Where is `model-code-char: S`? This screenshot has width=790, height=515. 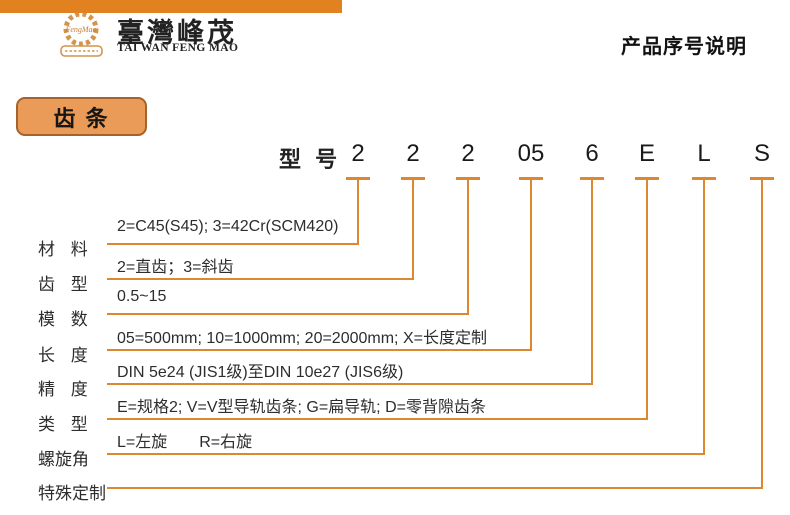 model-code-char: S is located at coordinates (762, 153).